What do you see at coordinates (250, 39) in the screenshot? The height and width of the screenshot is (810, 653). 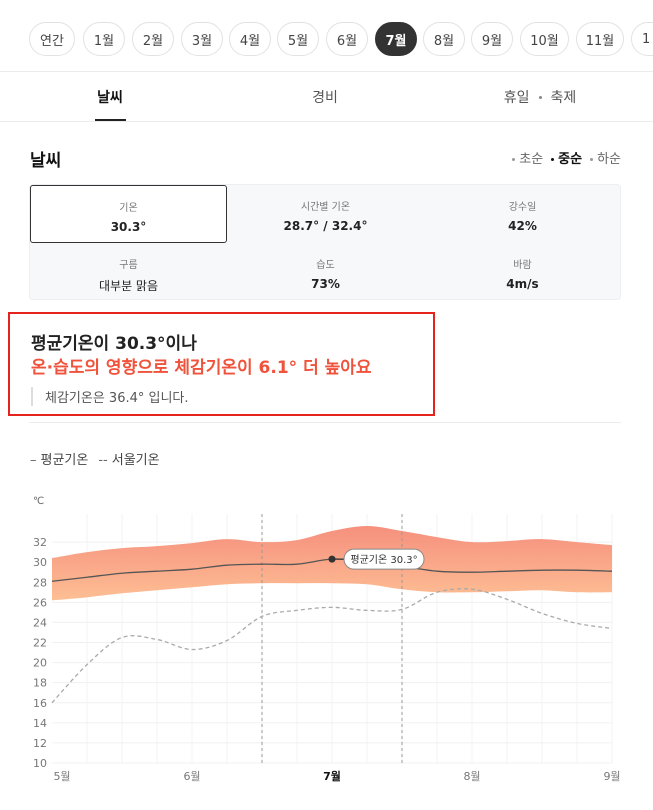 I see `month-chip-4: 4월` at bounding box center [250, 39].